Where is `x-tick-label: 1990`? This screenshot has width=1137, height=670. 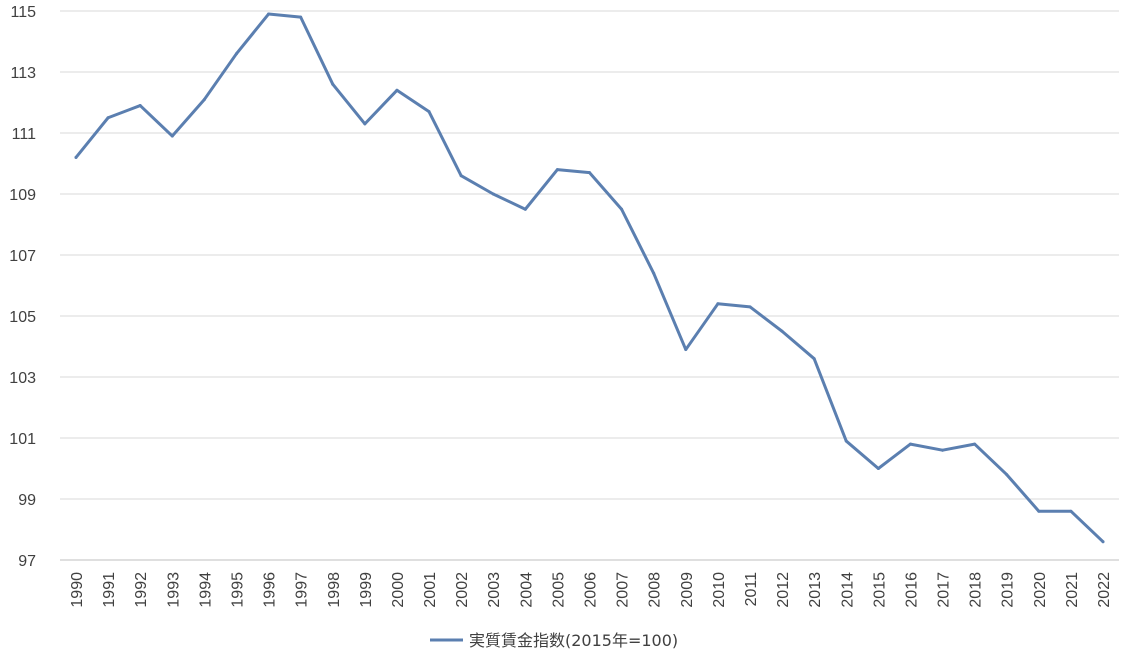
x-tick-label: 1990 is located at coordinates (77, 590).